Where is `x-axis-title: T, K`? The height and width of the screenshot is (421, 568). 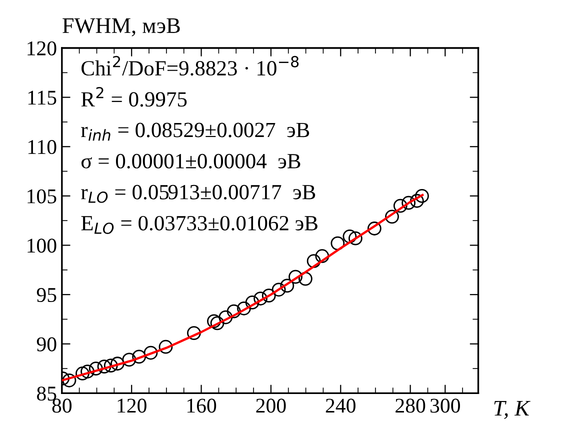
x-axis-title: T, K is located at coordinates (512, 409).